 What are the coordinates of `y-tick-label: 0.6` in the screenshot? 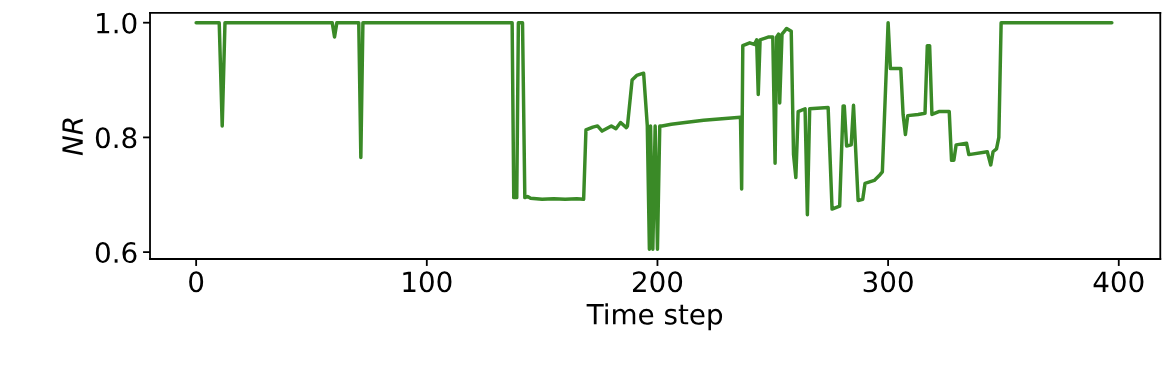 It's located at (116, 253).